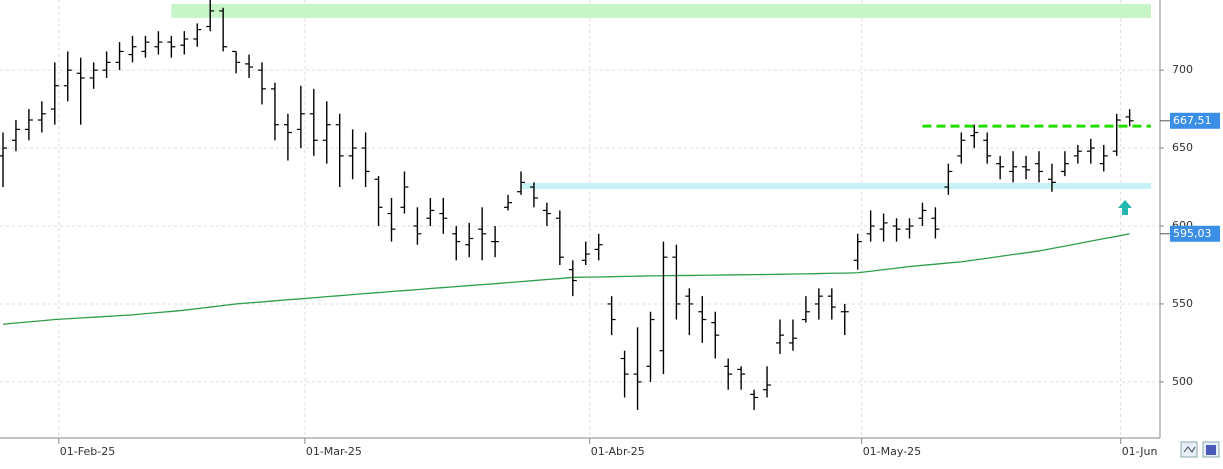 The image size is (1223, 469). What do you see at coordinates (1125, 207) in the screenshot?
I see `up-arrow` at bounding box center [1125, 207].